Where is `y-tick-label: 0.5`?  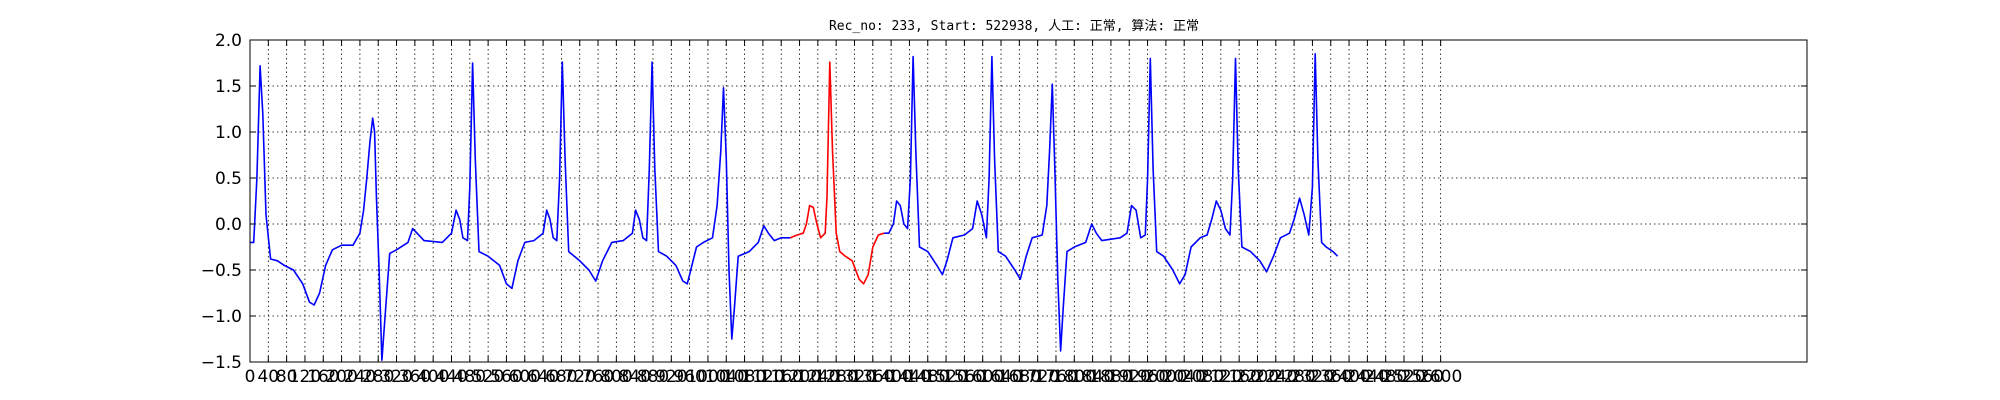
y-tick-label: 0.5 is located at coordinates (228, 179).